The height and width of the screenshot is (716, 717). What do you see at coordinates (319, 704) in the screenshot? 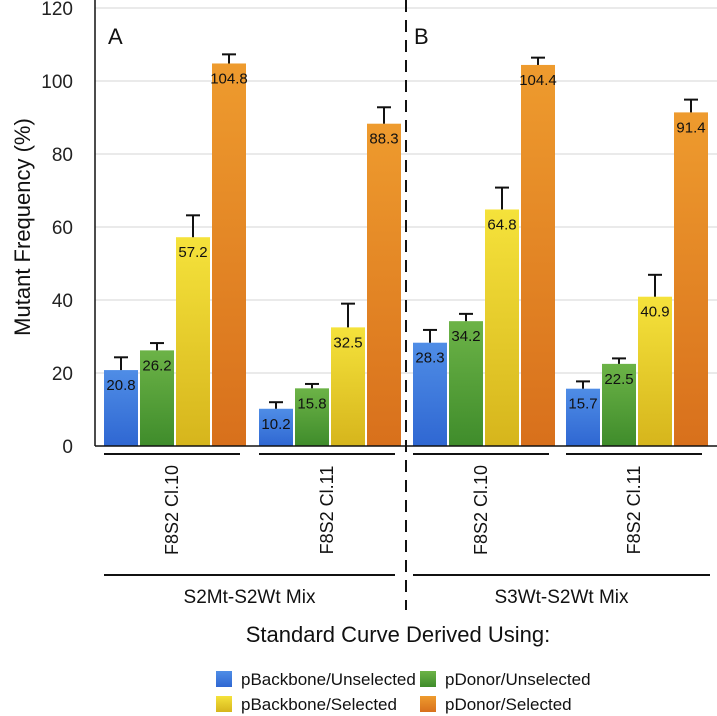
I see `legend-label: pBackbone/Selected` at bounding box center [319, 704].